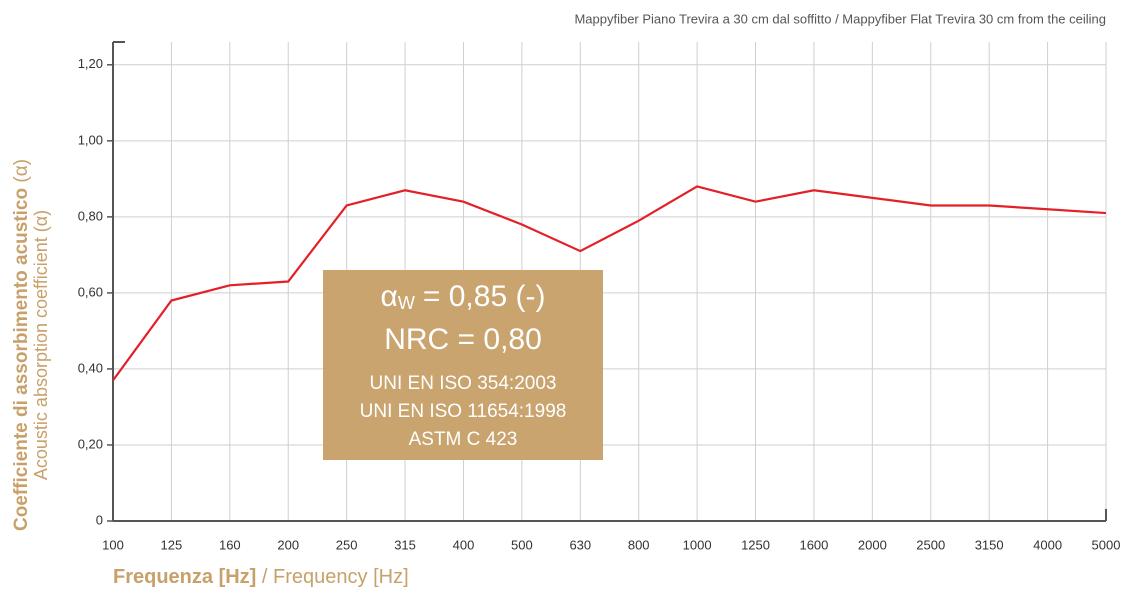 This screenshot has height=590, width=1138. Describe the element at coordinates (90, 139) in the screenshot. I see `y-tick-label: 1,00` at that location.